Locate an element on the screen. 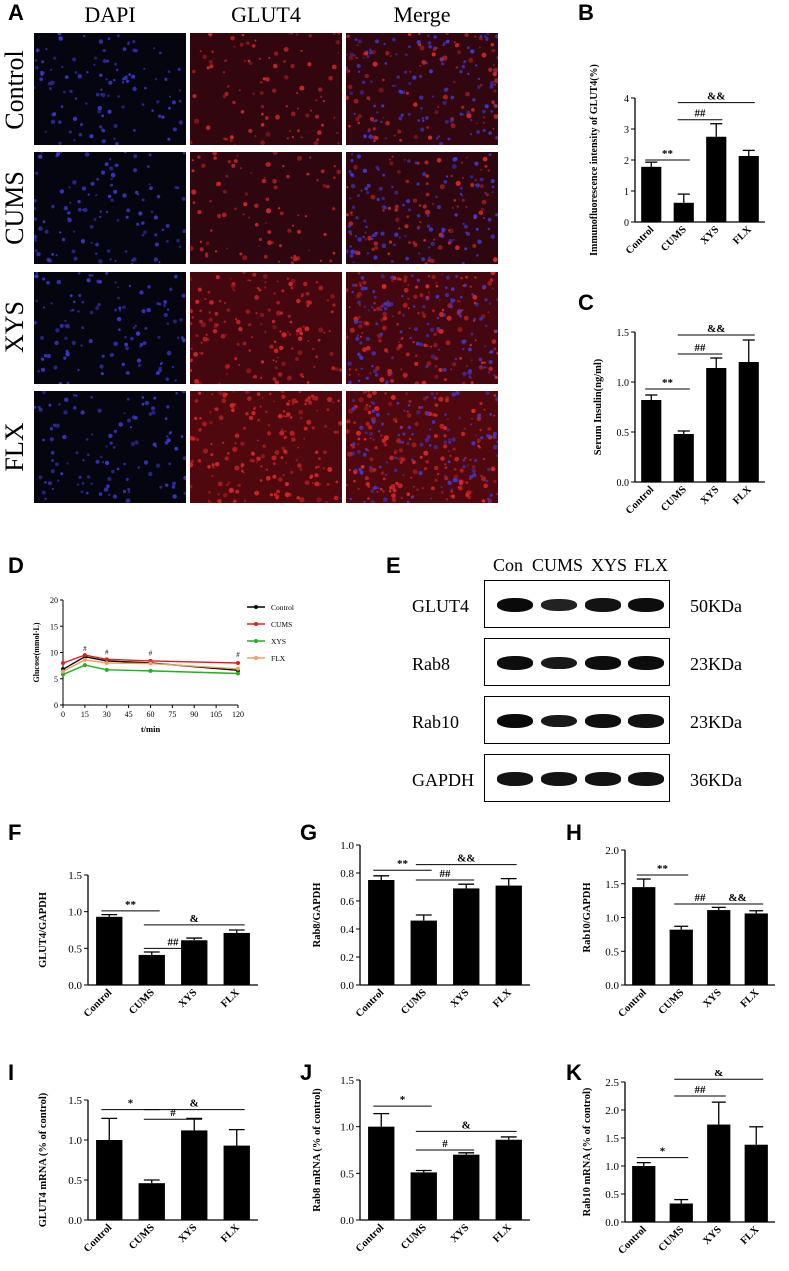 The height and width of the screenshot is (1271, 789). lane-label-cums: CUMS is located at coordinates (558, 565).